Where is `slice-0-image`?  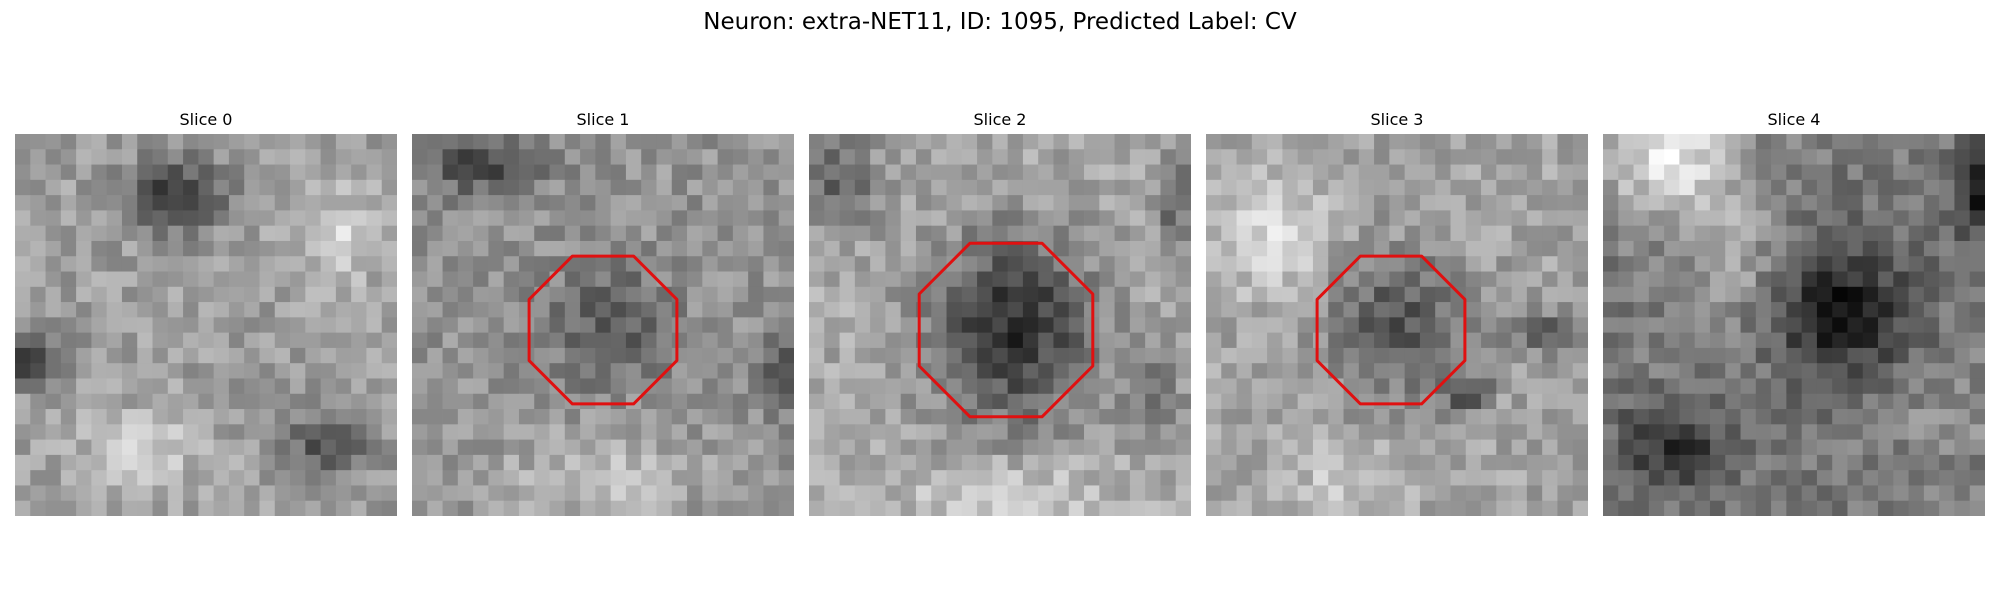
slice-0-image is located at coordinates (206, 325).